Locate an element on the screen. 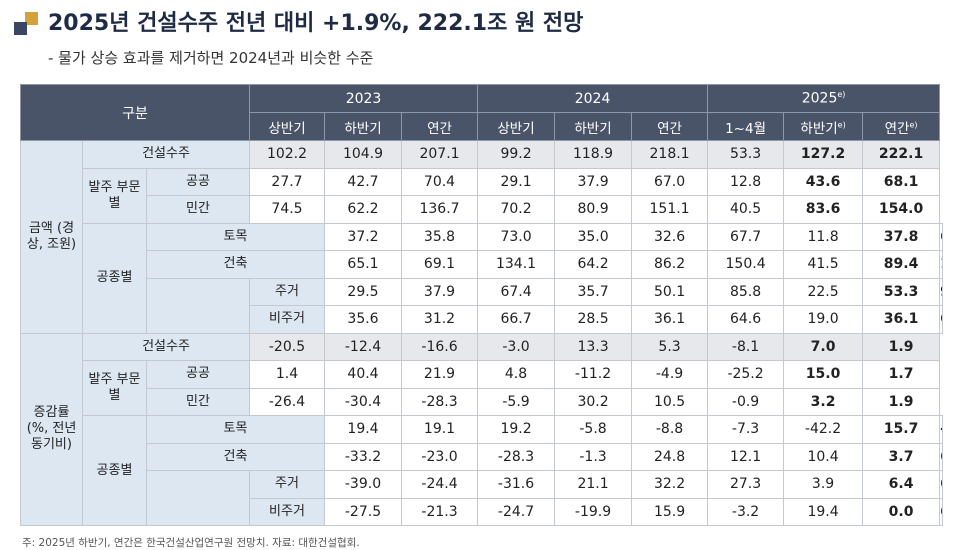 The height and width of the screenshot is (550, 960). table-cell: 41.5 is located at coordinates (823, 264).